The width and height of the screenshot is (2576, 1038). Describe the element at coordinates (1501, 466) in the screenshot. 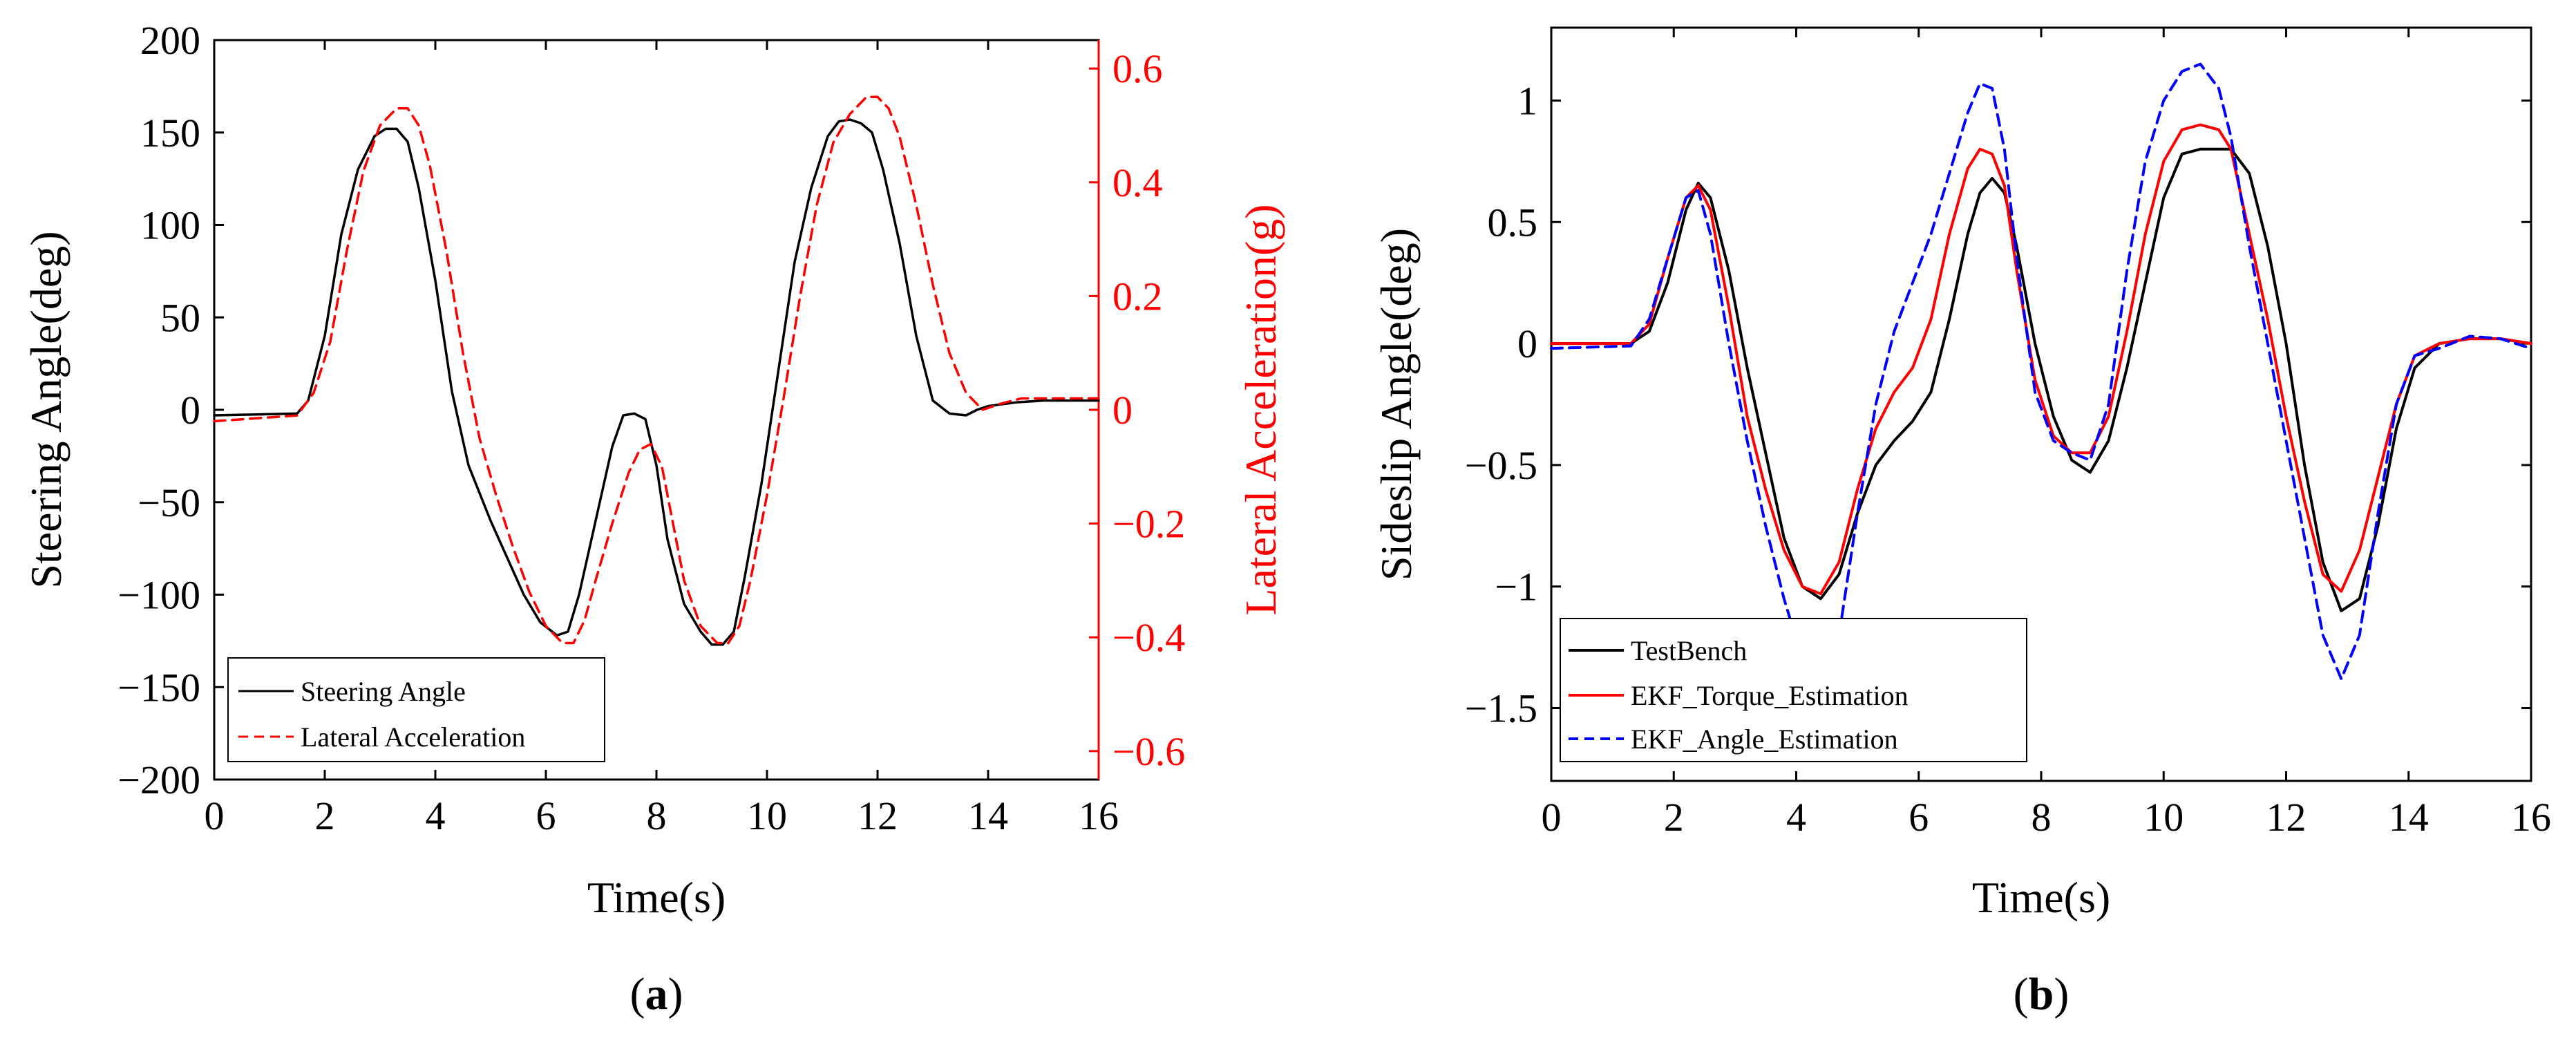

I see `panel-b-ytick-label: −0.5` at that location.